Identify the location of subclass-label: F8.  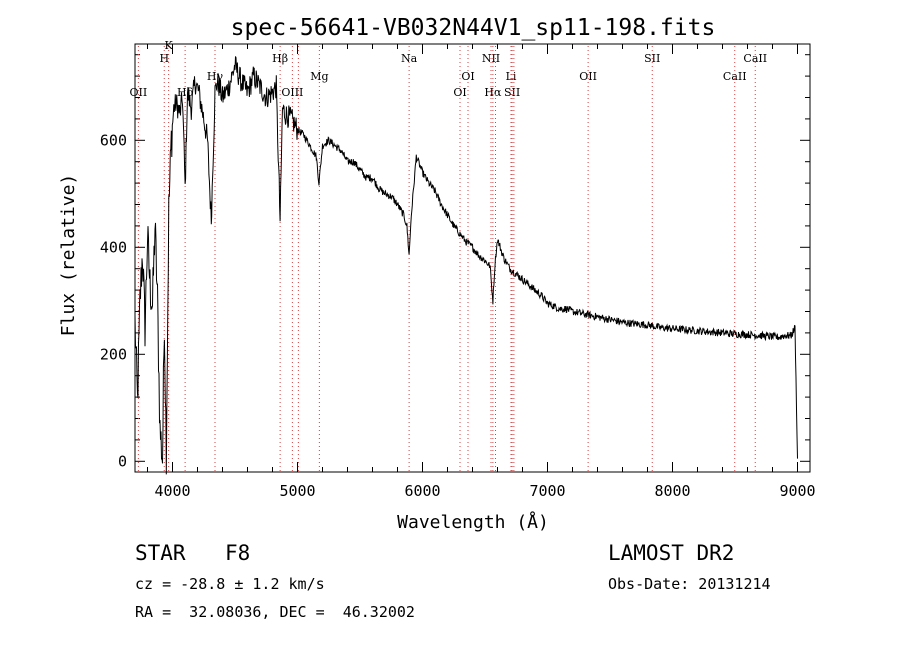
(238, 553).